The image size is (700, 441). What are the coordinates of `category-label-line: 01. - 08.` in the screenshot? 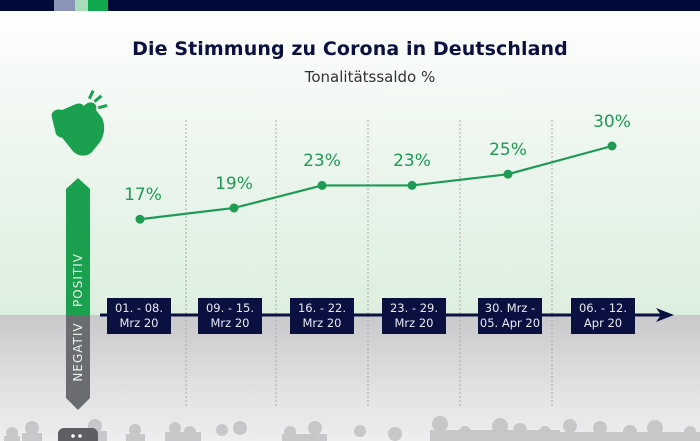 It's located at (139, 308).